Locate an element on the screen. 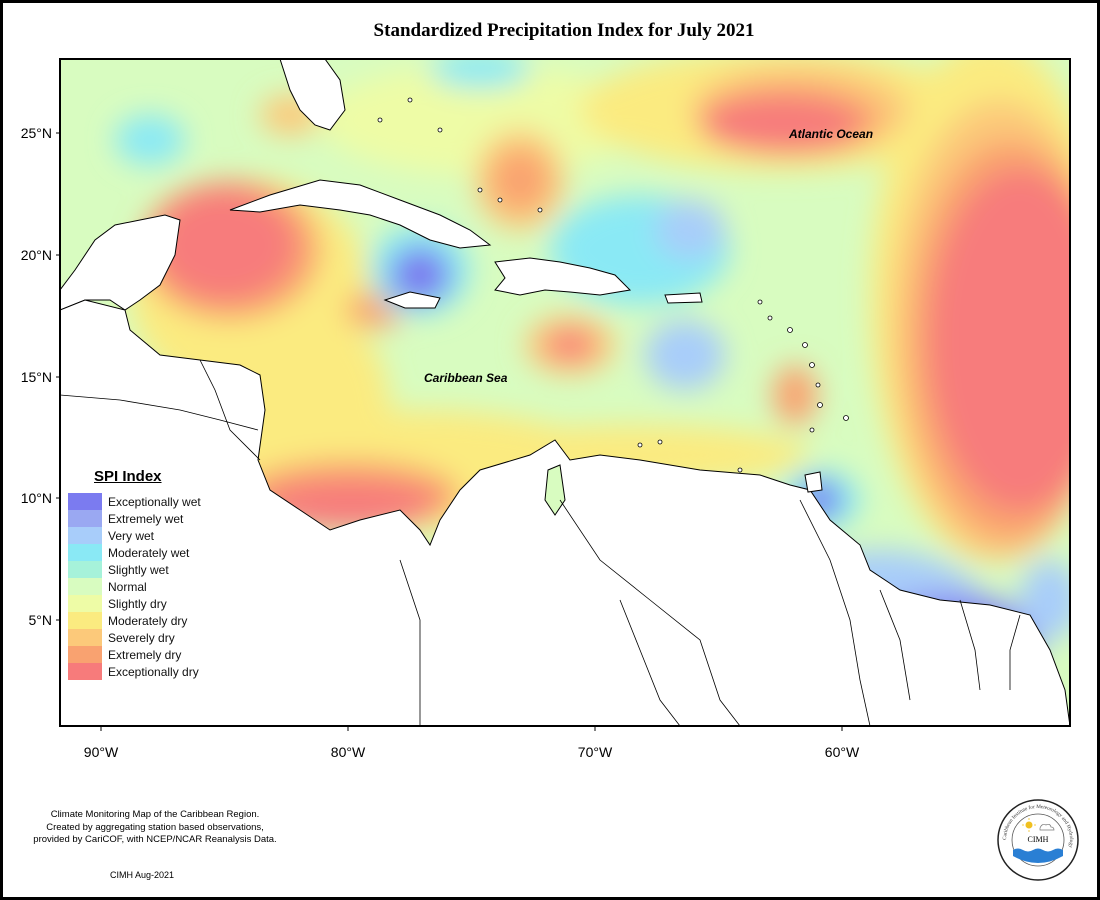 Image resolution: width=1100 pixels, height=900 pixels. x-tick-label: 60°W is located at coordinates (842, 752).